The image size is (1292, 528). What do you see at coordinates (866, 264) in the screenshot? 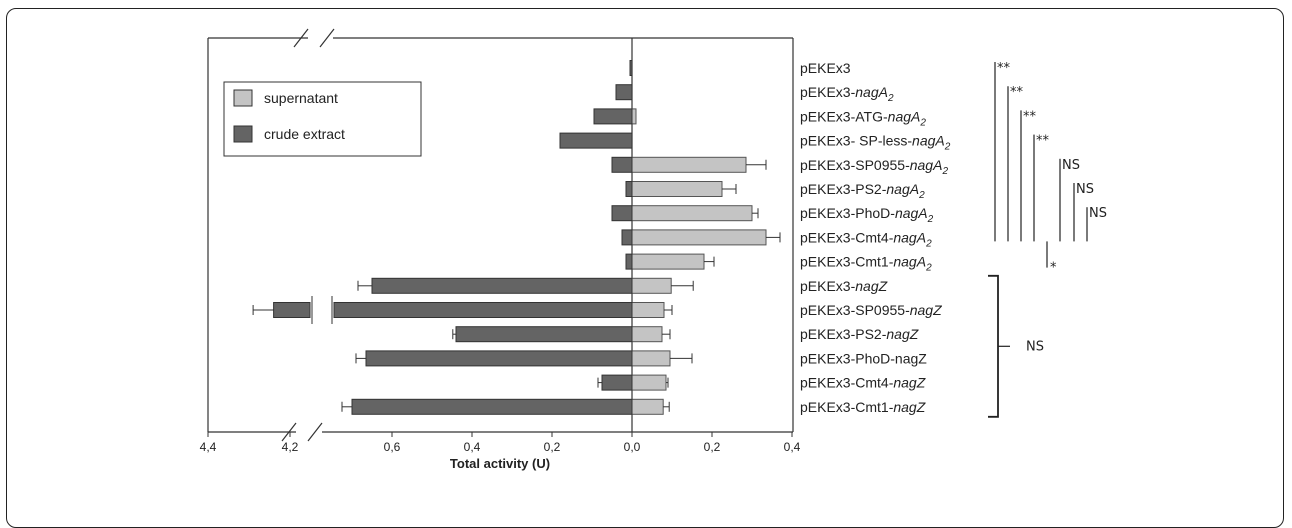
I see `category-label: pEKEx3-Cmt1-nagA2` at bounding box center [866, 264].